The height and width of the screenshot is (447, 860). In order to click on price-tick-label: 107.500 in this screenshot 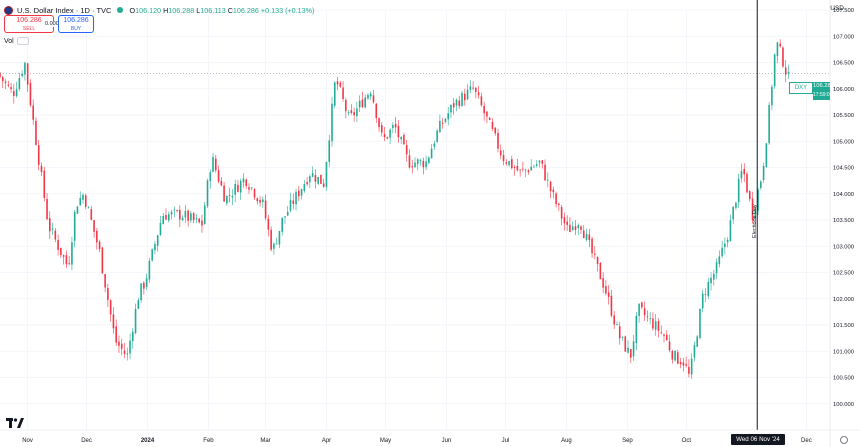, I will do `click(843, 11)`.